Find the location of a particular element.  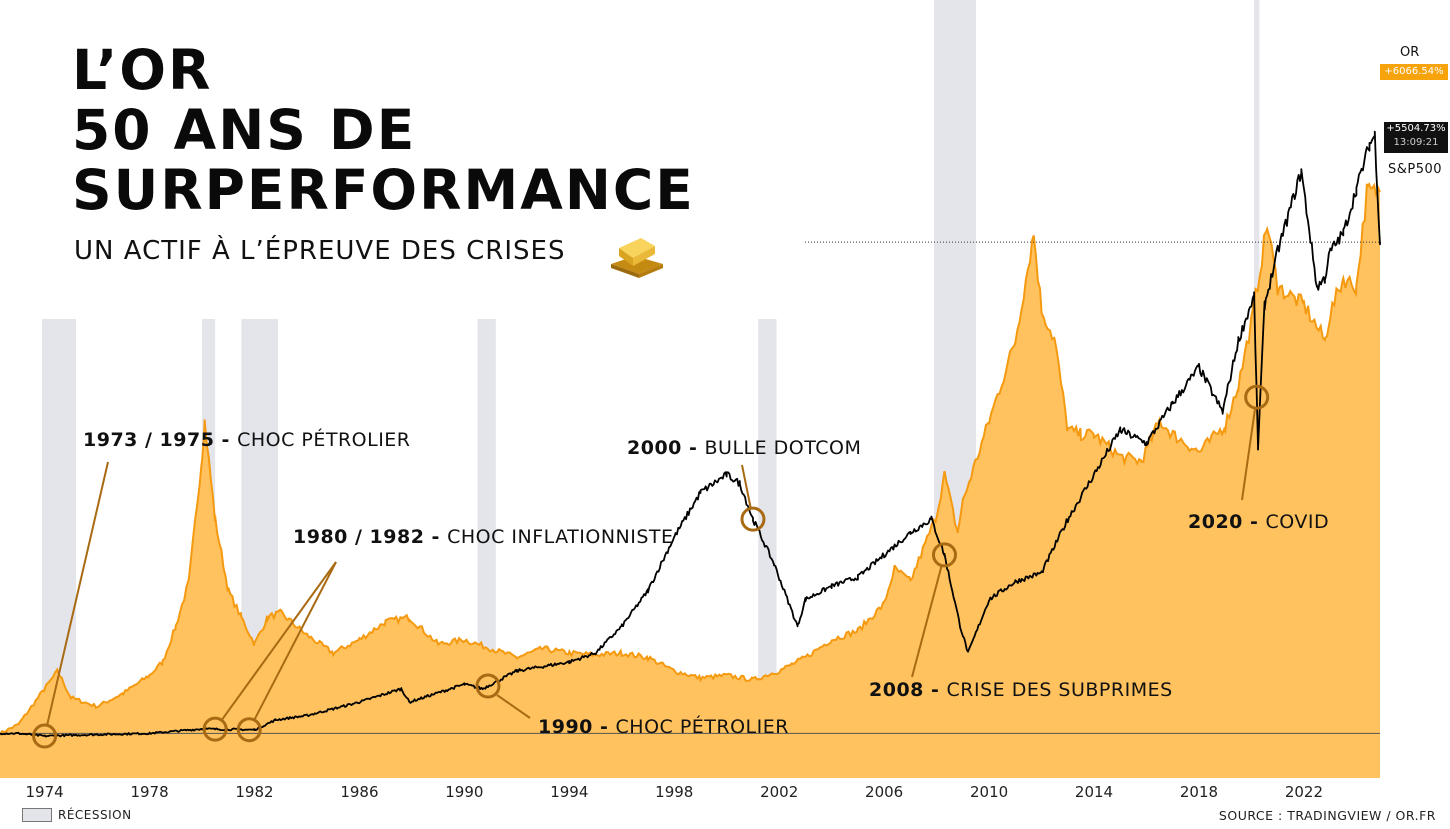

annotation-2020: 2020 - COVID is located at coordinates (1258, 522).